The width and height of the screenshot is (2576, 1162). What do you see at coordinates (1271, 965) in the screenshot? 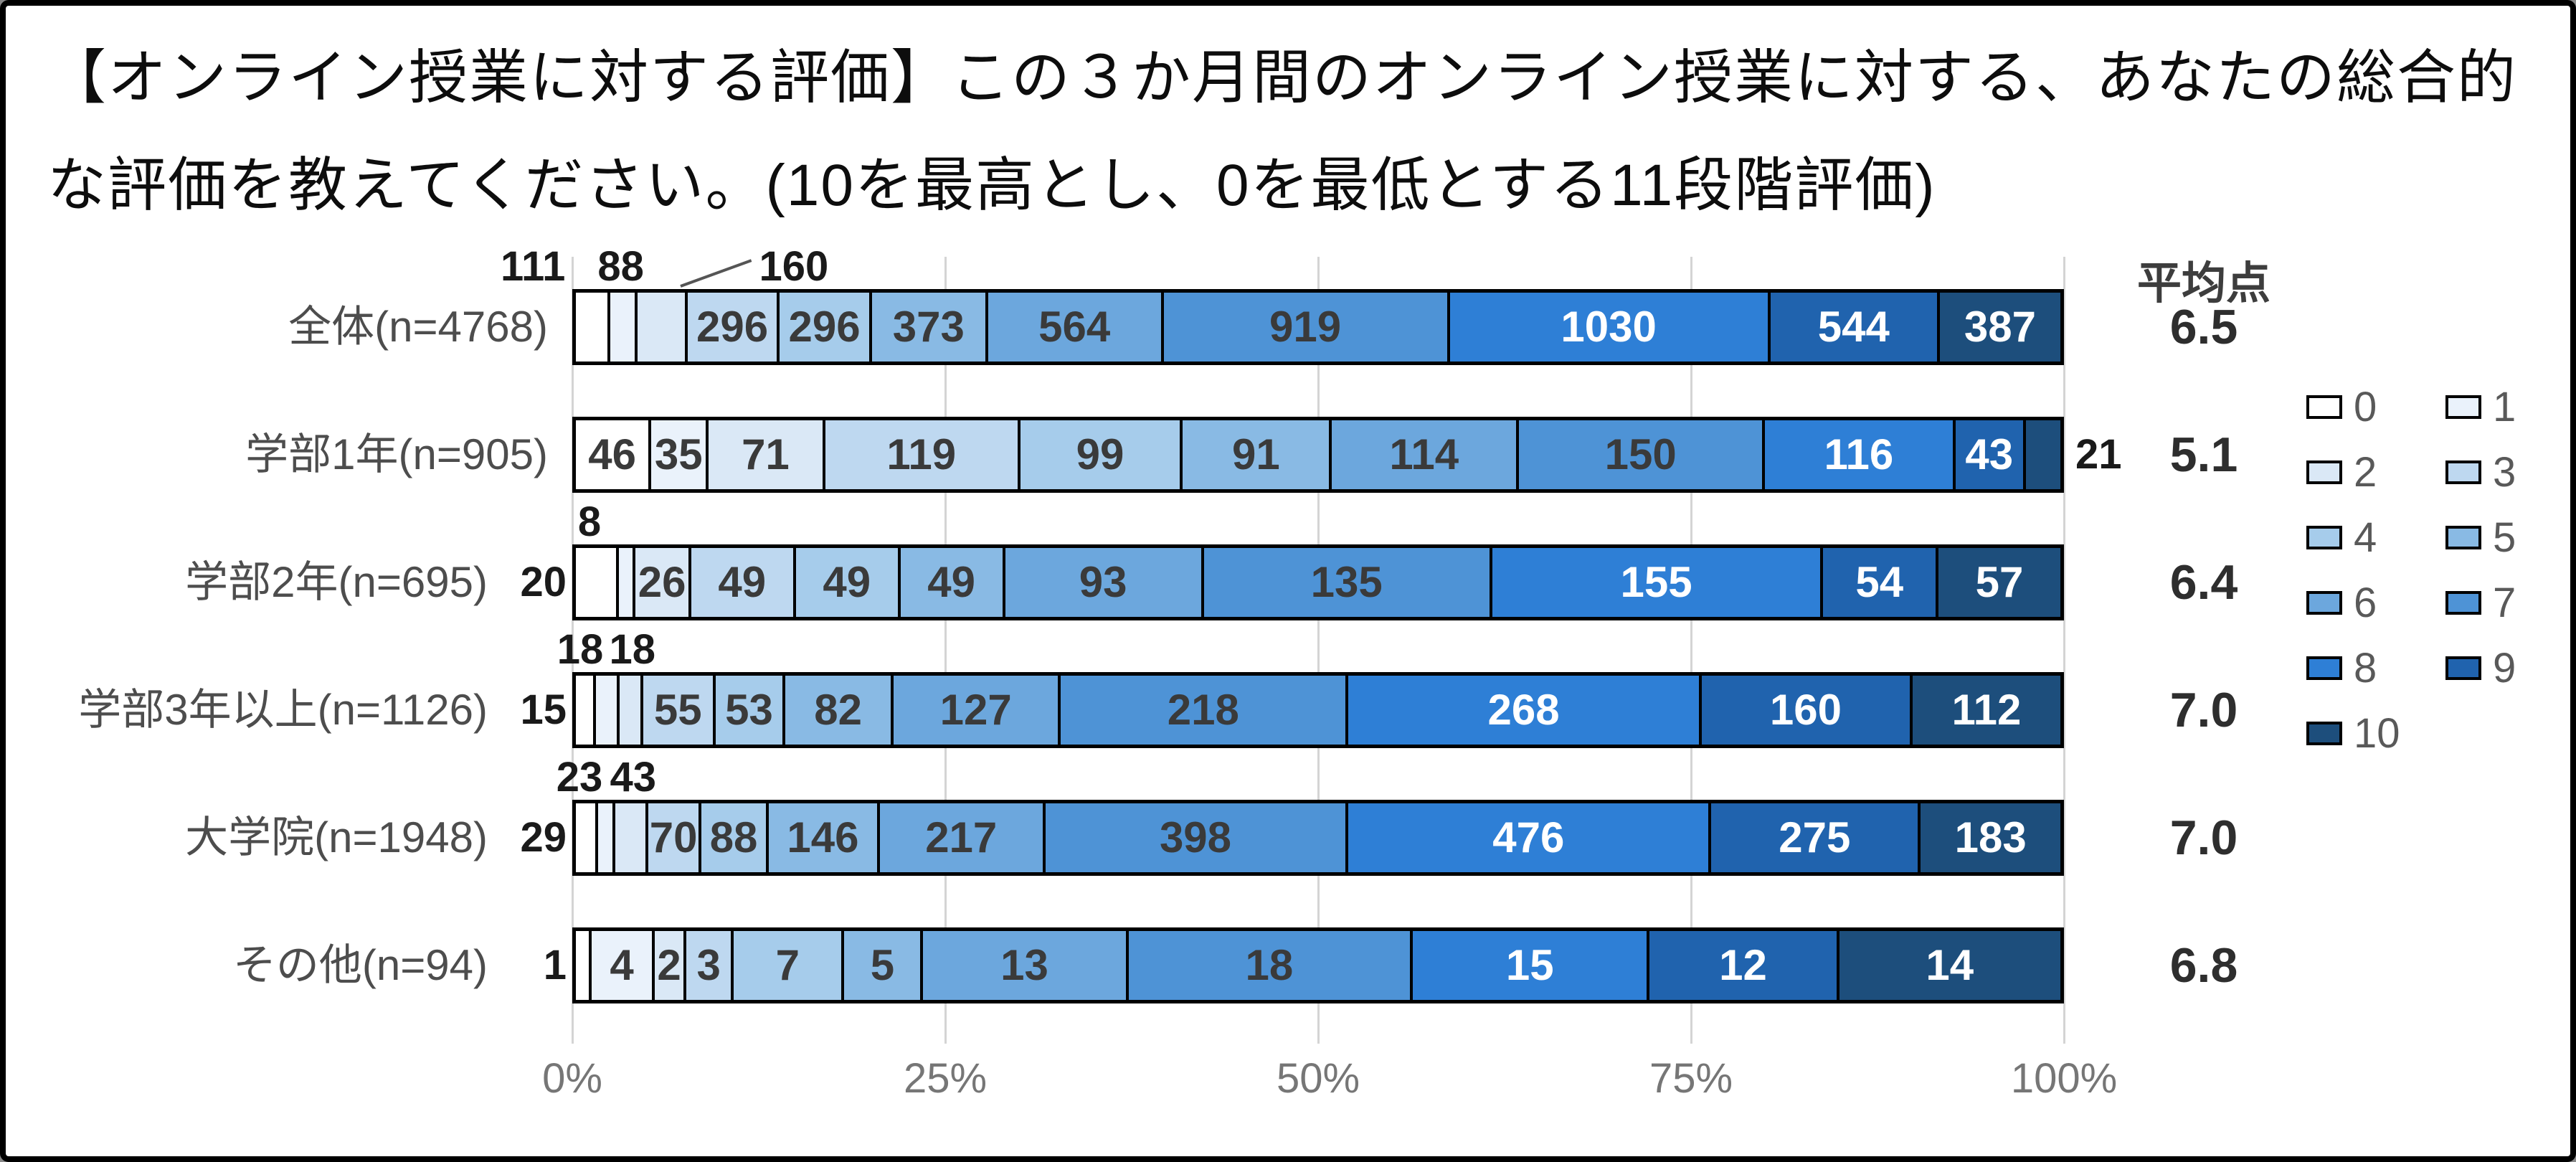
I see `bar-segment-score-7: 18` at bounding box center [1271, 965].